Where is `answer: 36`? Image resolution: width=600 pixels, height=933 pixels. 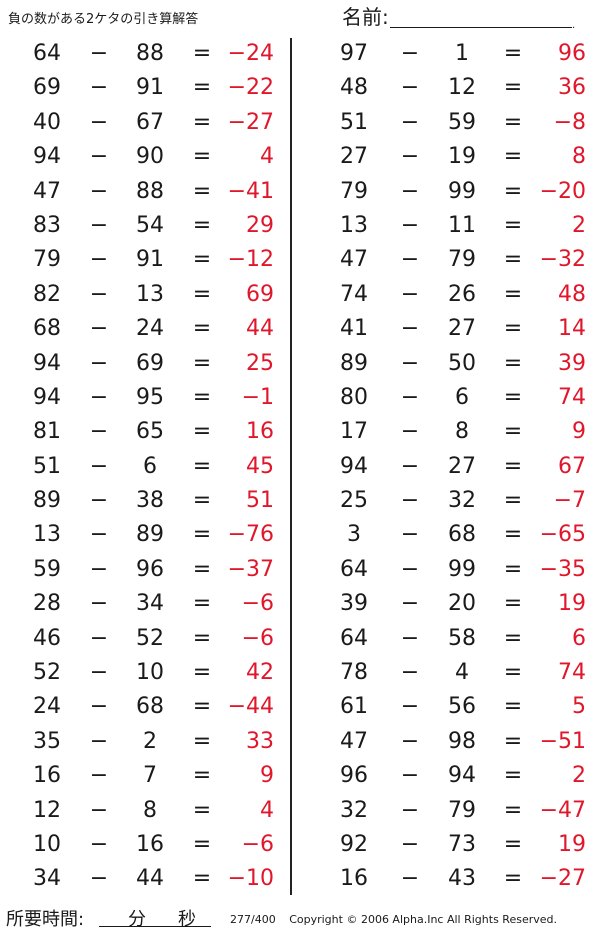
answer: 36 is located at coordinates (572, 88).